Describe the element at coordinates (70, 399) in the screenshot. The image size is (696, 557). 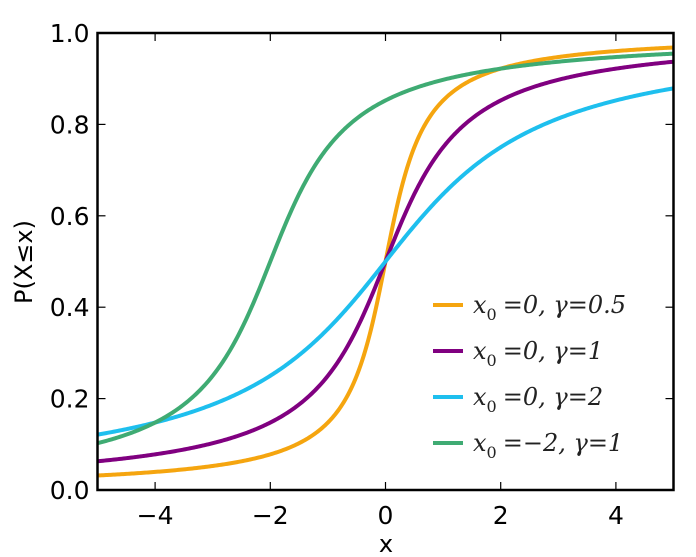
I see `y-tick-label: 0.2` at that location.